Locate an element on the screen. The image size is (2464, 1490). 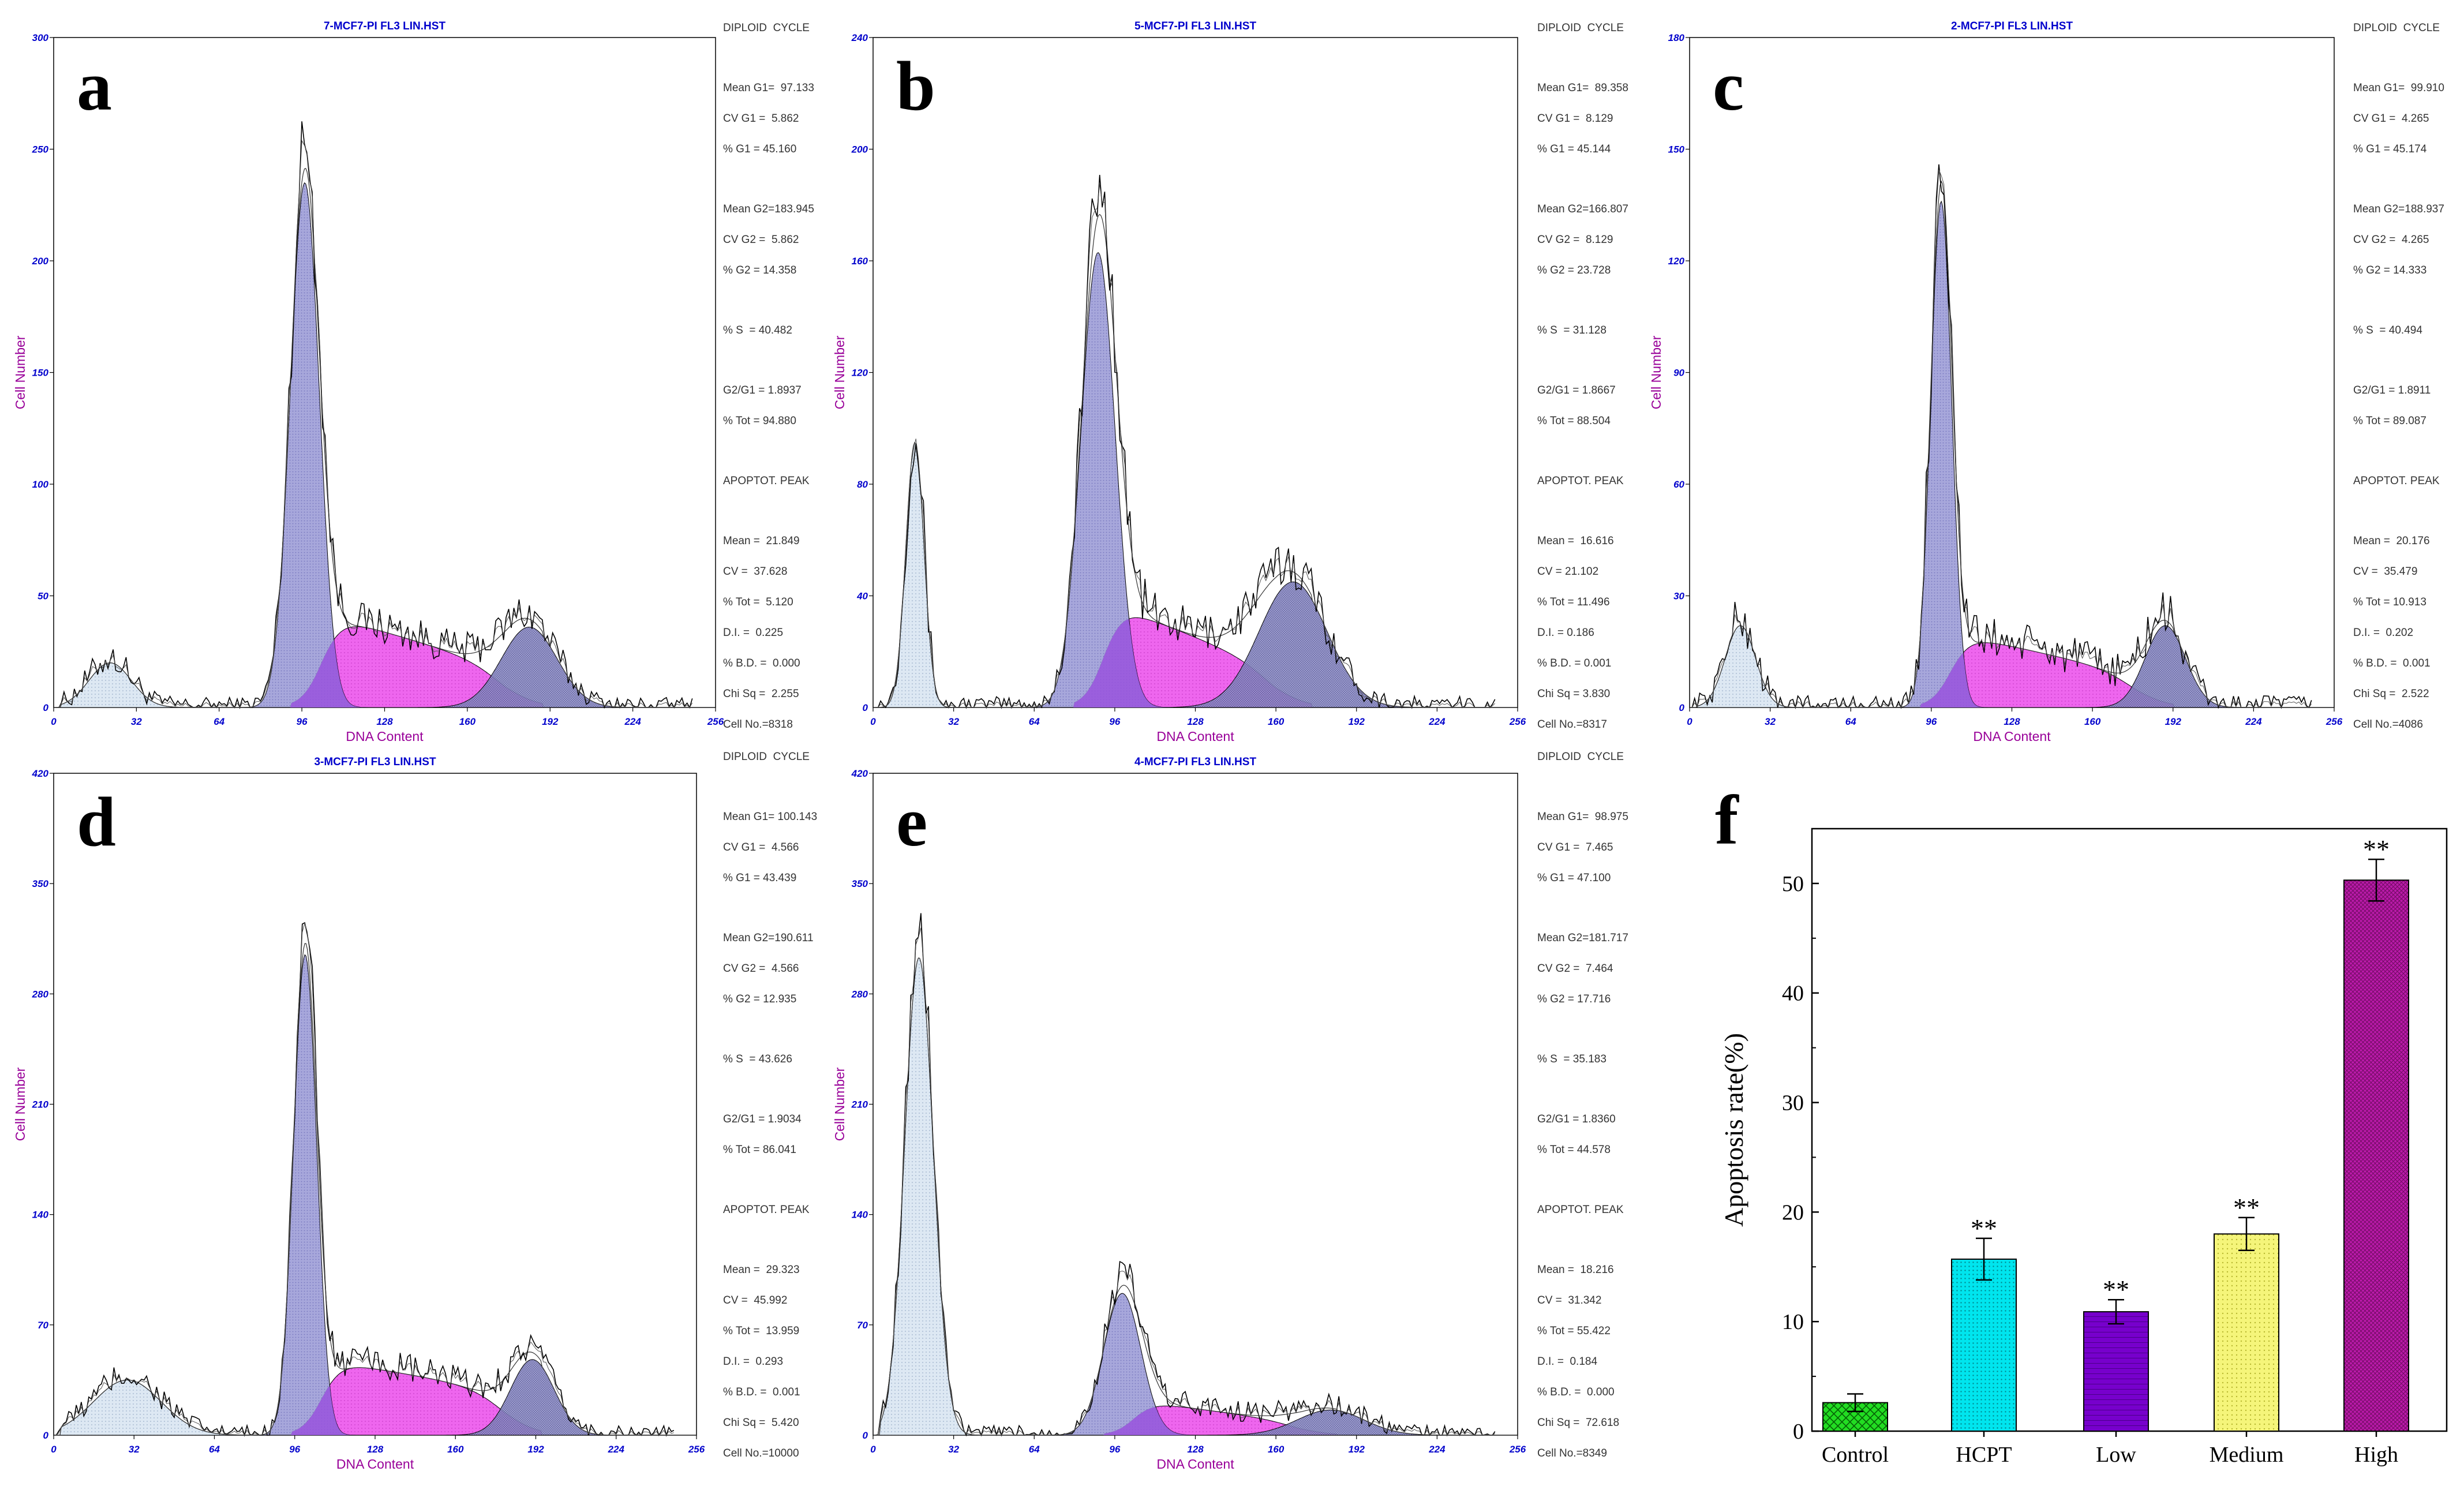
y-tick-label: 420 is located at coordinates (41, 773).